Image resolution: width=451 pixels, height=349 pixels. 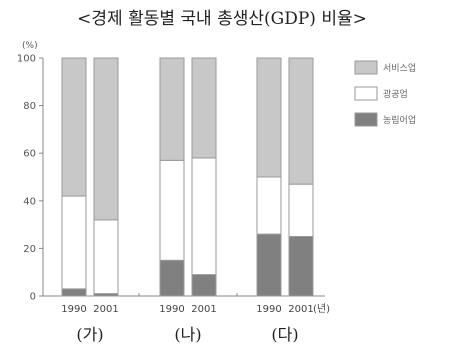 What do you see at coordinates (29, 249) in the screenshot?
I see `y-tick-label: 20` at bounding box center [29, 249].